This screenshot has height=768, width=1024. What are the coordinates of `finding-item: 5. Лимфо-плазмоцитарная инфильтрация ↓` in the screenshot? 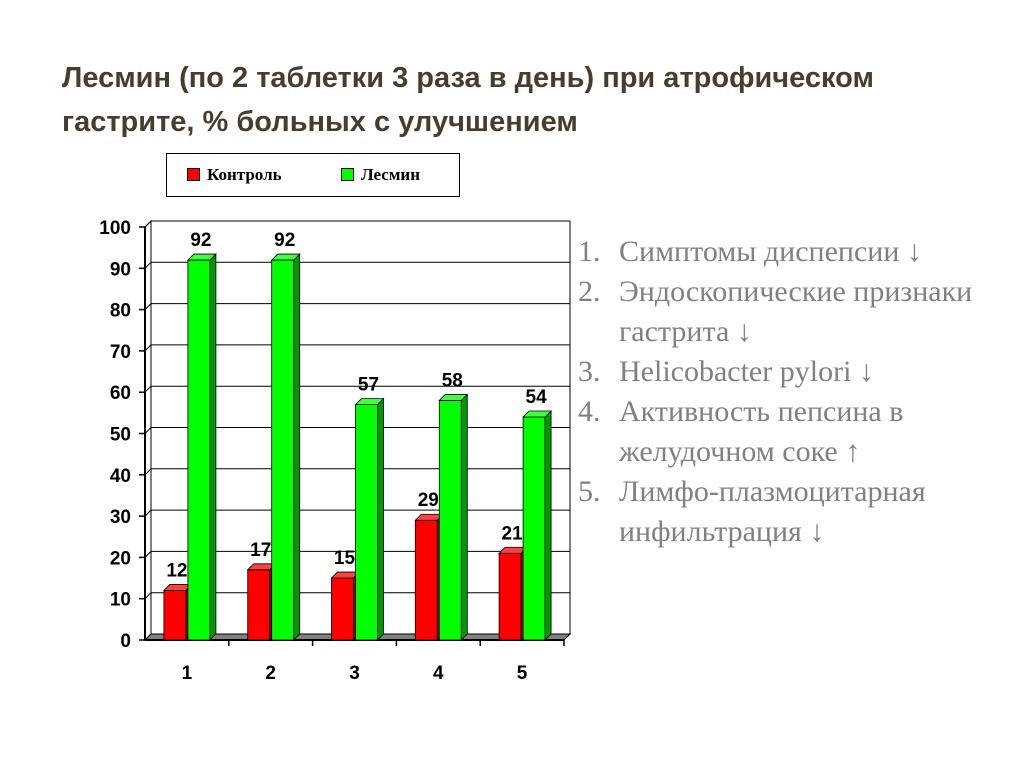 It's located at (788, 512).